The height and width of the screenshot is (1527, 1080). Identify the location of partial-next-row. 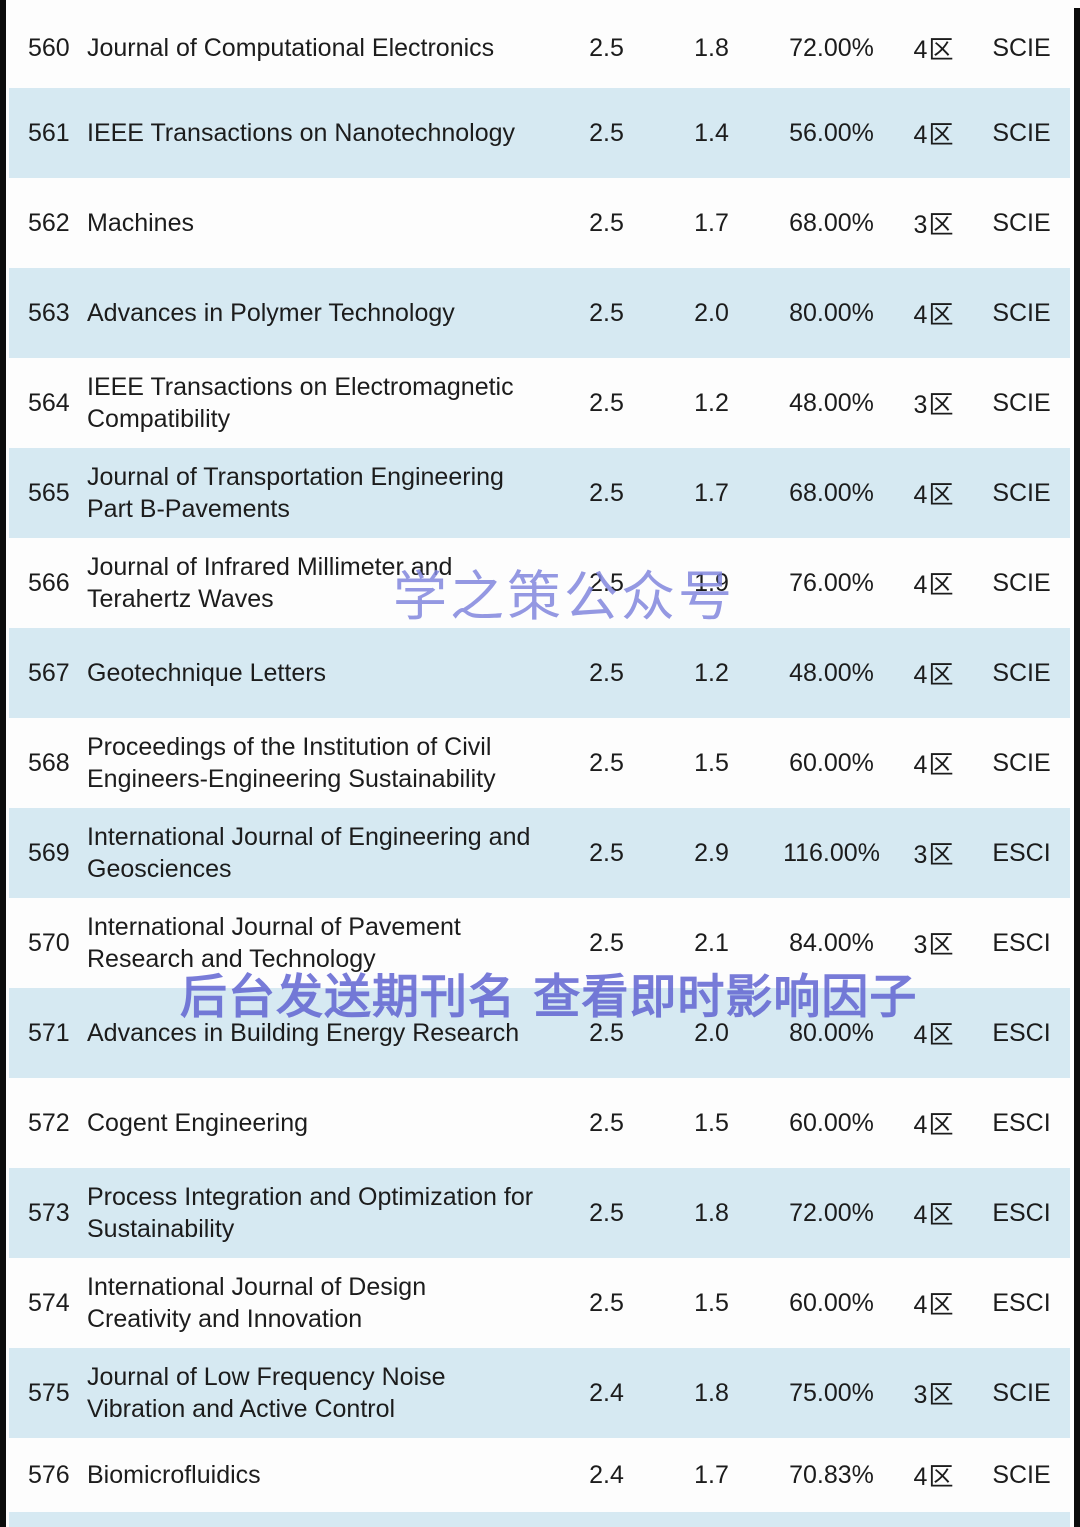
(539, 1519).